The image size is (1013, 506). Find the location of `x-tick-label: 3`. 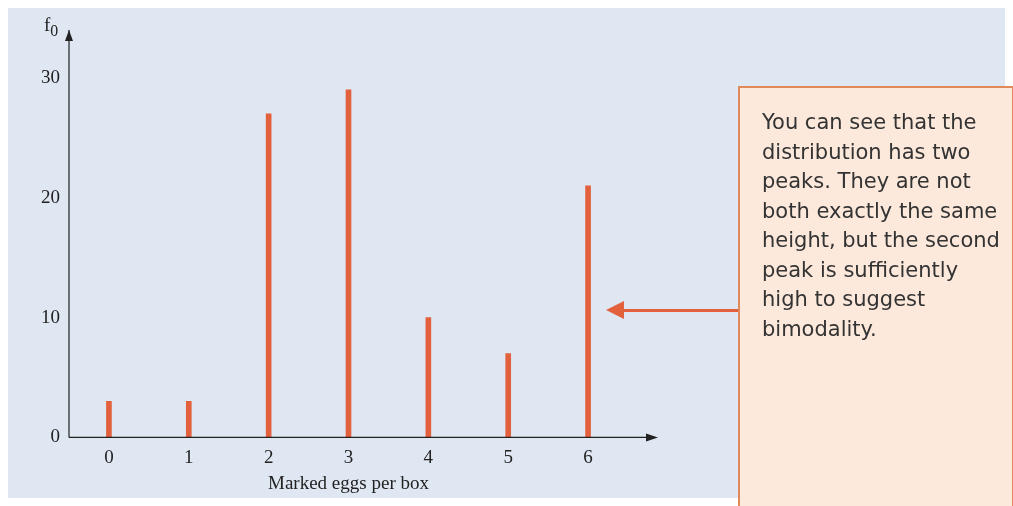

x-tick-label: 3 is located at coordinates (348, 456).